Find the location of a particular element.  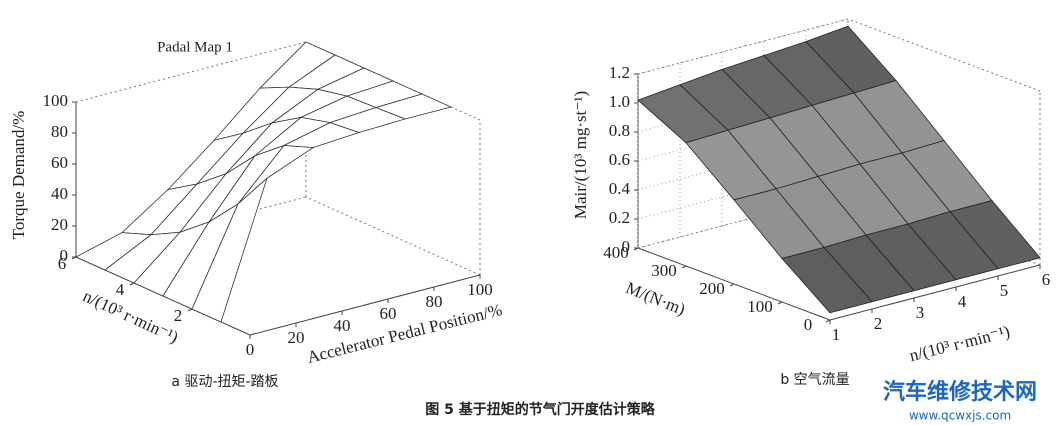

z-tick-label: 100 is located at coordinates (56, 100).